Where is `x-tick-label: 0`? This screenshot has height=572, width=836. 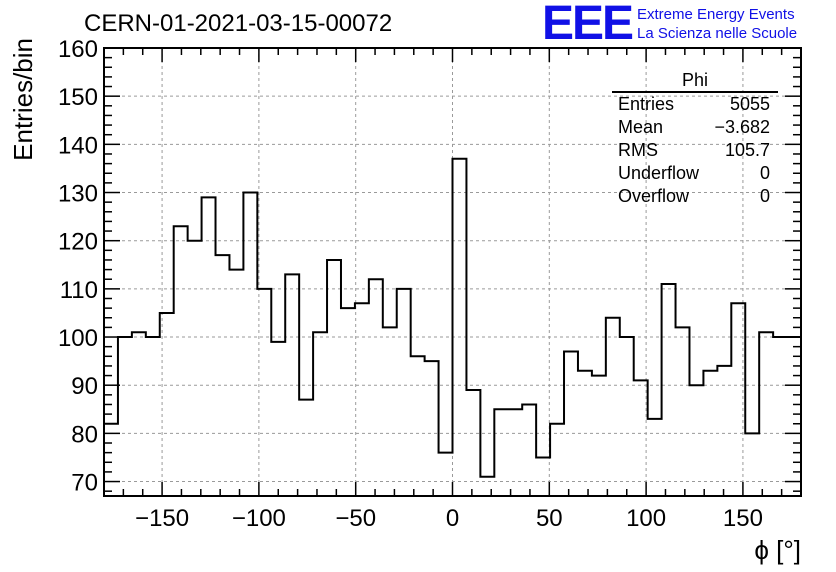 x-tick-label: 0 is located at coordinates (452, 518).